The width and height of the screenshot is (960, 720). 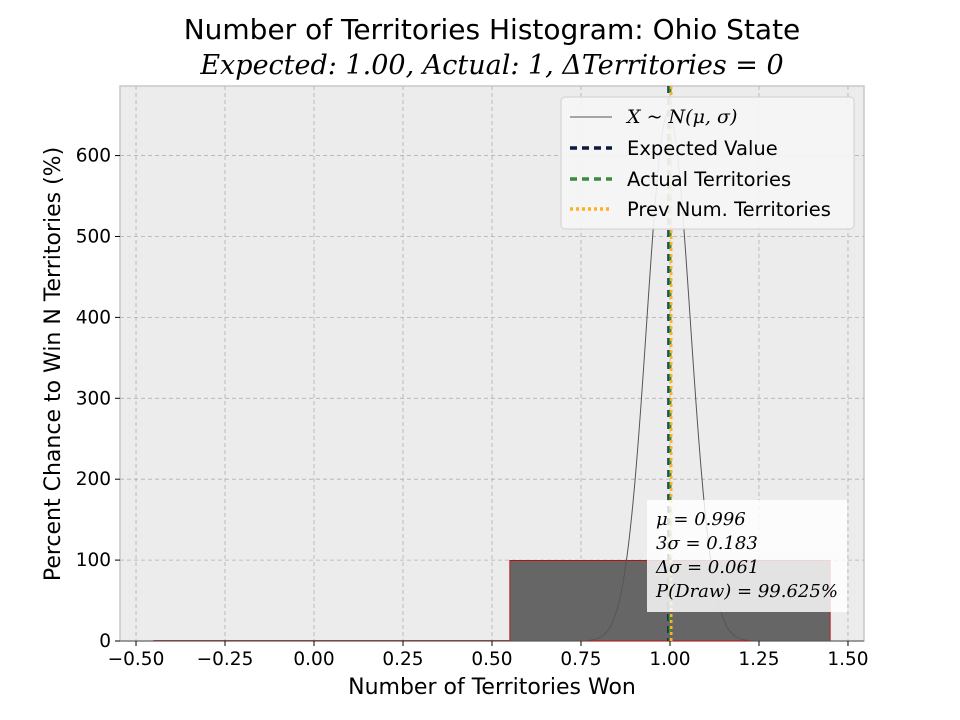 What do you see at coordinates (669, 659) in the screenshot?
I see `x-tick-label: 1.00` at bounding box center [669, 659].